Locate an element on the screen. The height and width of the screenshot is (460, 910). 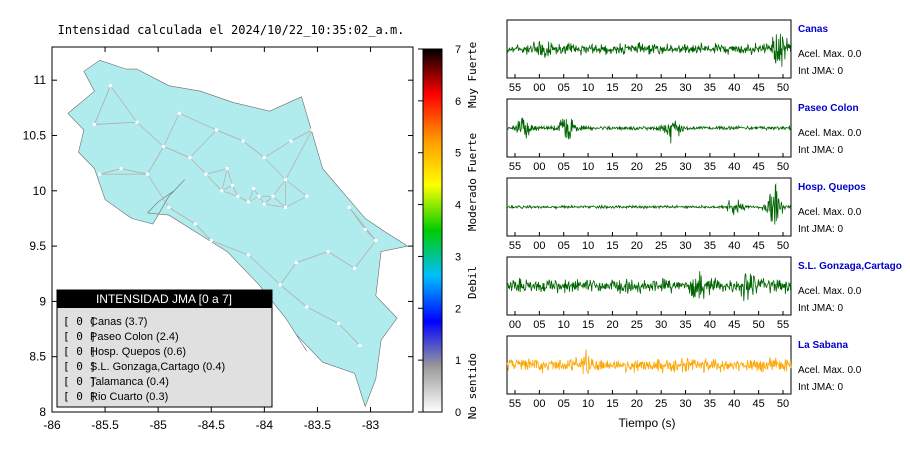
x-tick-label: -84 is located at coordinates (265, 425).